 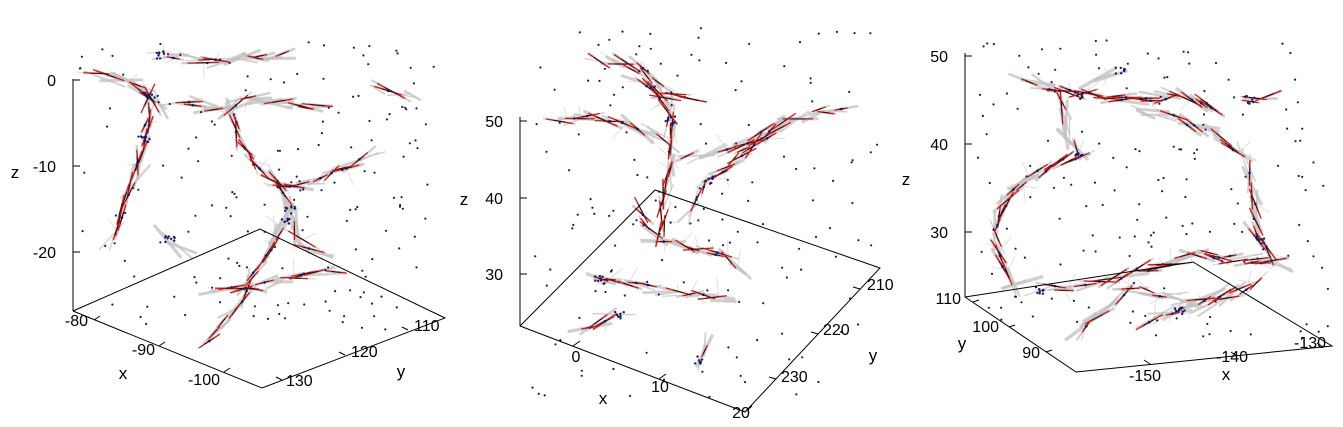 What do you see at coordinates (836, 330) in the screenshot?
I see `panel-2-y-tick-label-1: 220` at bounding box center [836, 330].